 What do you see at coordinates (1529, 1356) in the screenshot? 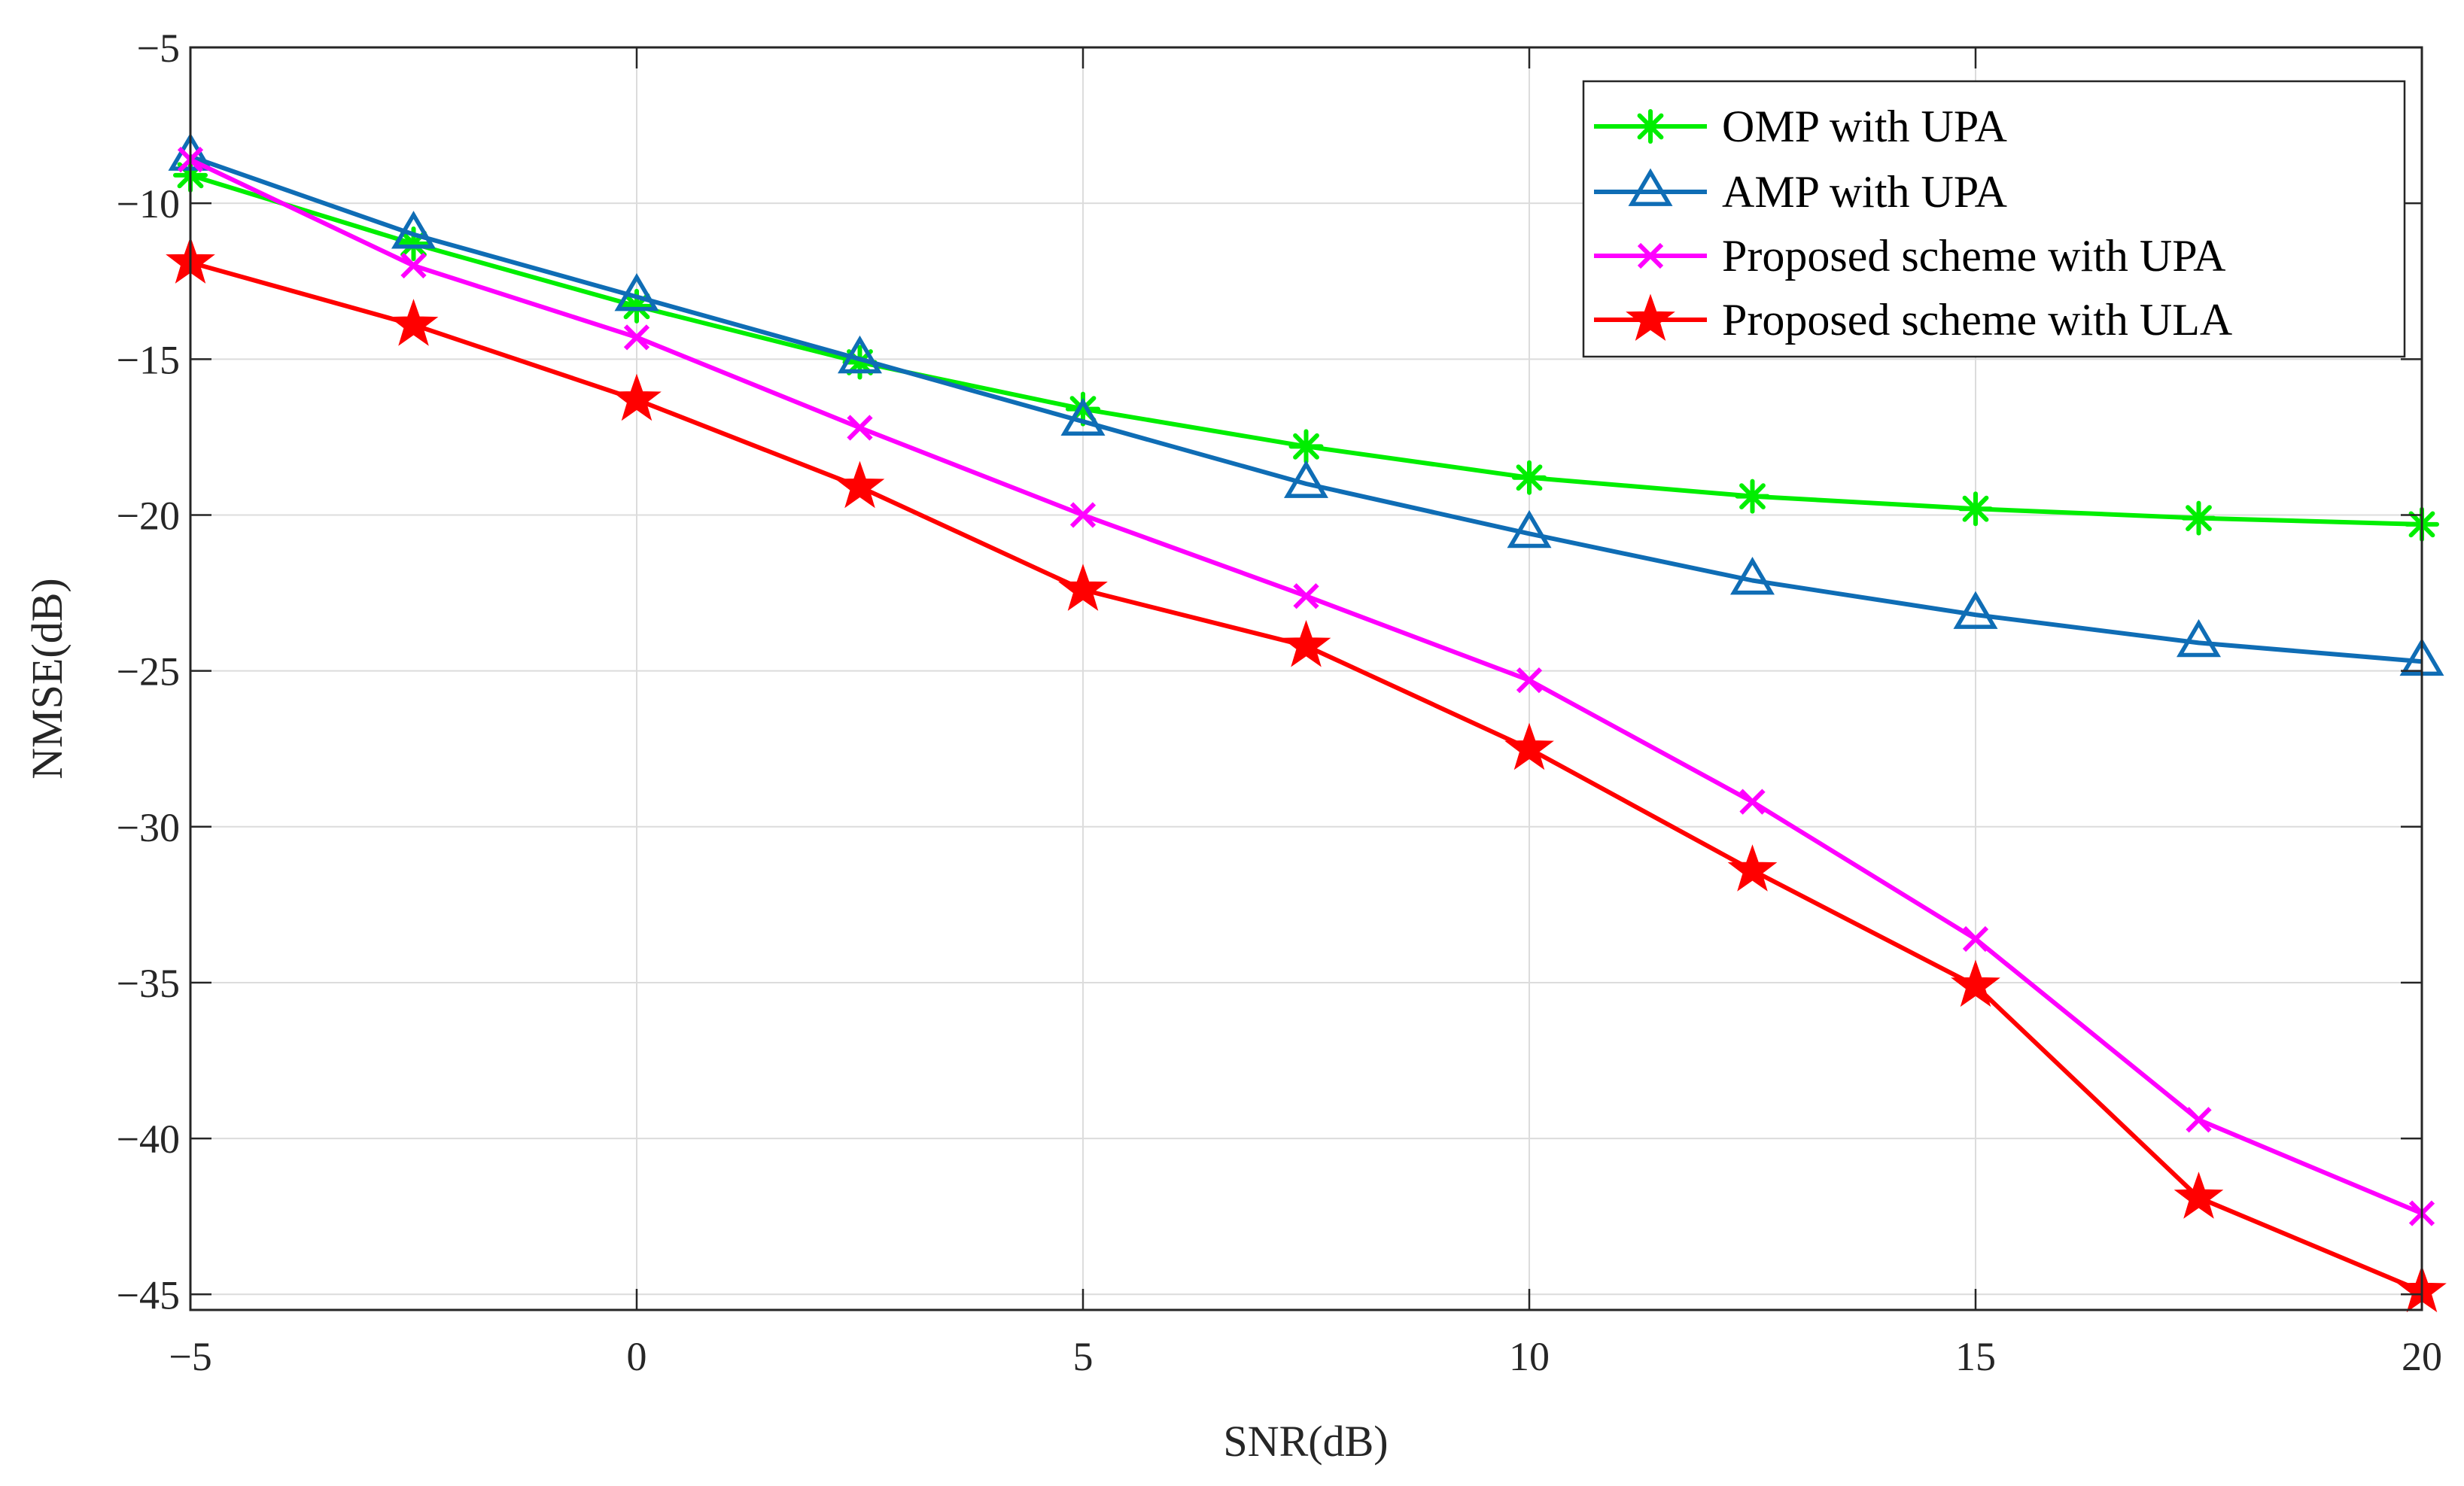
I see `x-tick-label: 10` at bounding box center [1529, 1356].